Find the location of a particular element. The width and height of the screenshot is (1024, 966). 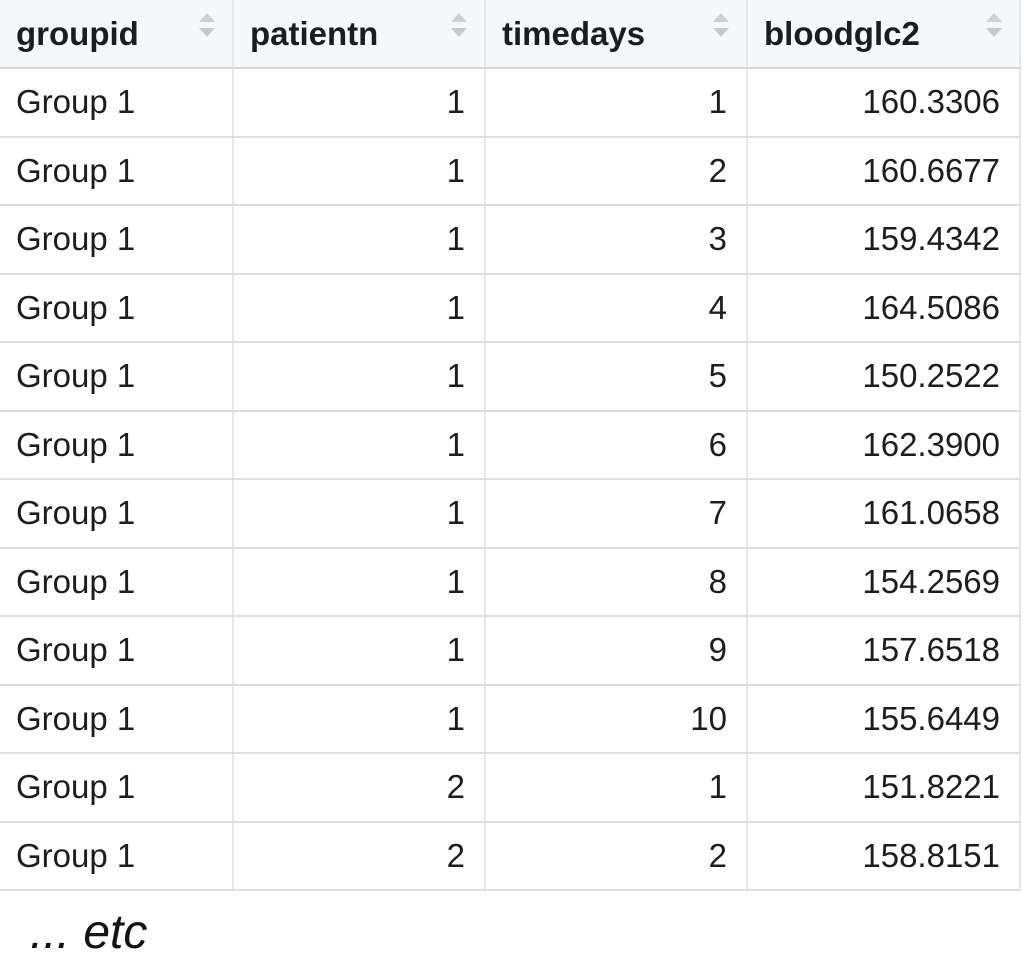

header-row: groupid patientn timedays bloodglc2 is located at coordinates (510, 34).